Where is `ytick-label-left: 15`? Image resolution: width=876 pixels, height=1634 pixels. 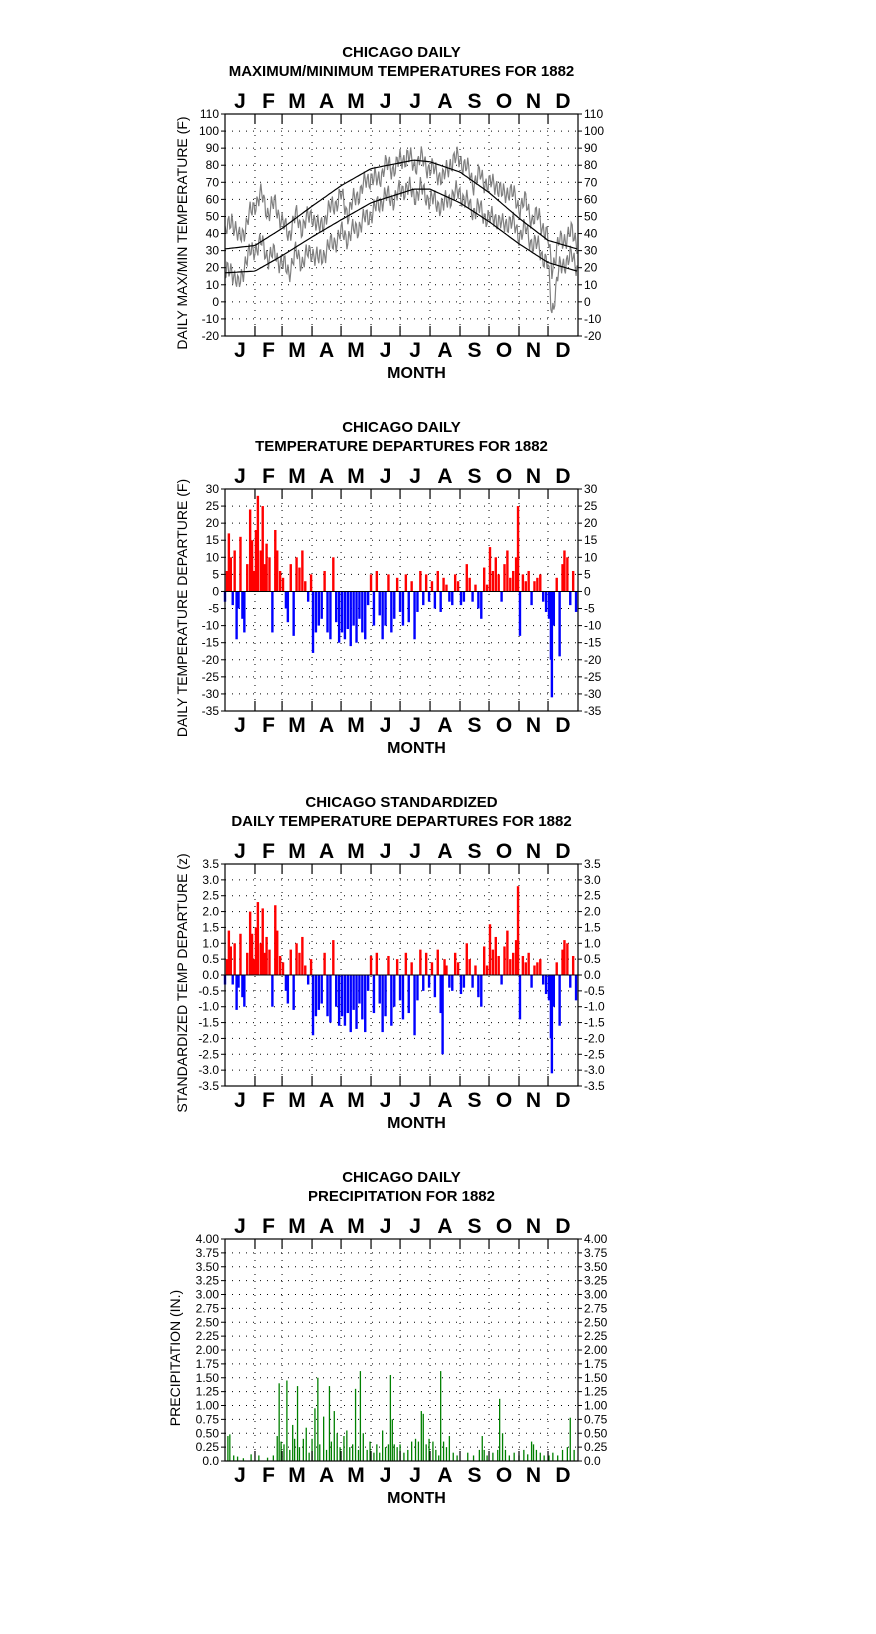 ytick-label-left: 15 is located at coordinates (213, 540).